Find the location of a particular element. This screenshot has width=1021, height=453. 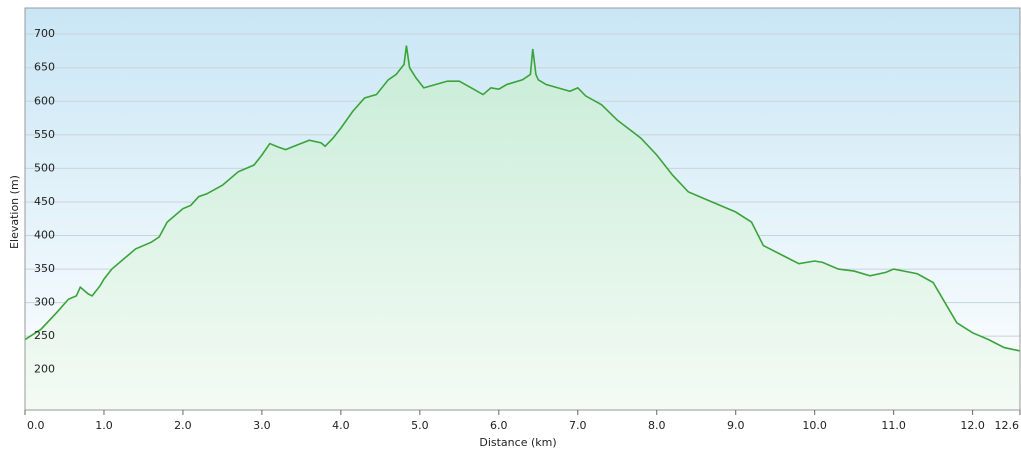

y-tick-label: 250 is located at coordinates (44, 335).